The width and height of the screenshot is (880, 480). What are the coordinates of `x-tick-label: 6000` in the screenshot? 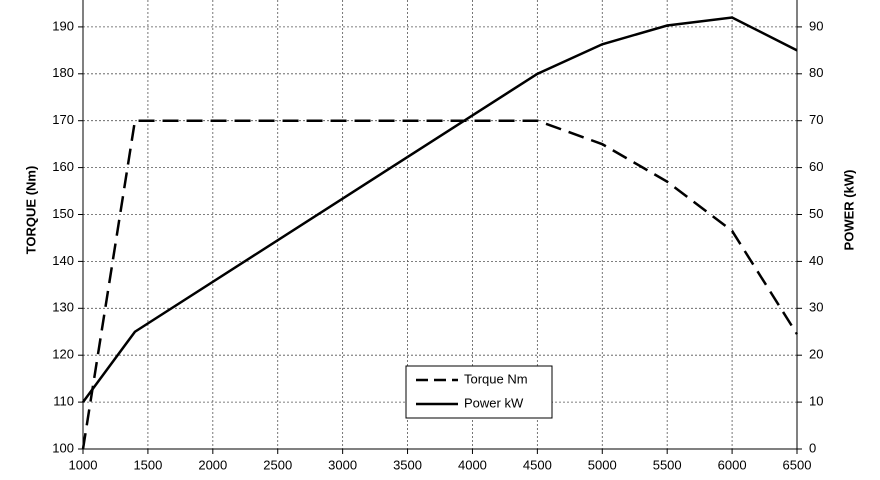 It's located at (732, 464).